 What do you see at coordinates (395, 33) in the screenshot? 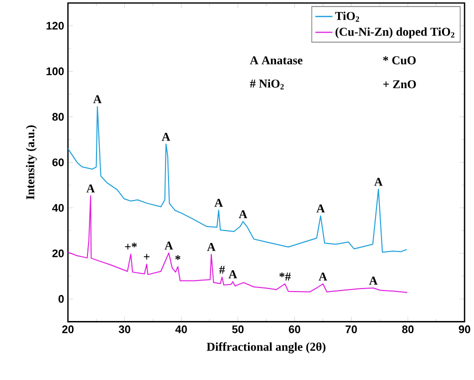
I see `legend-label: (Cu-Ni-Zn) doped TiO$_{2}$` at bounding box center [395, 33].